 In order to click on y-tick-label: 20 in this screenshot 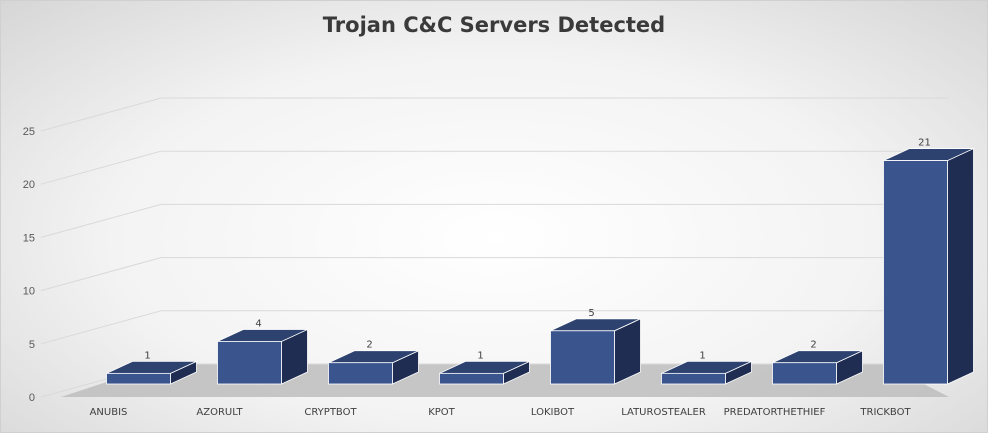, I will do `click(29, 185)`.